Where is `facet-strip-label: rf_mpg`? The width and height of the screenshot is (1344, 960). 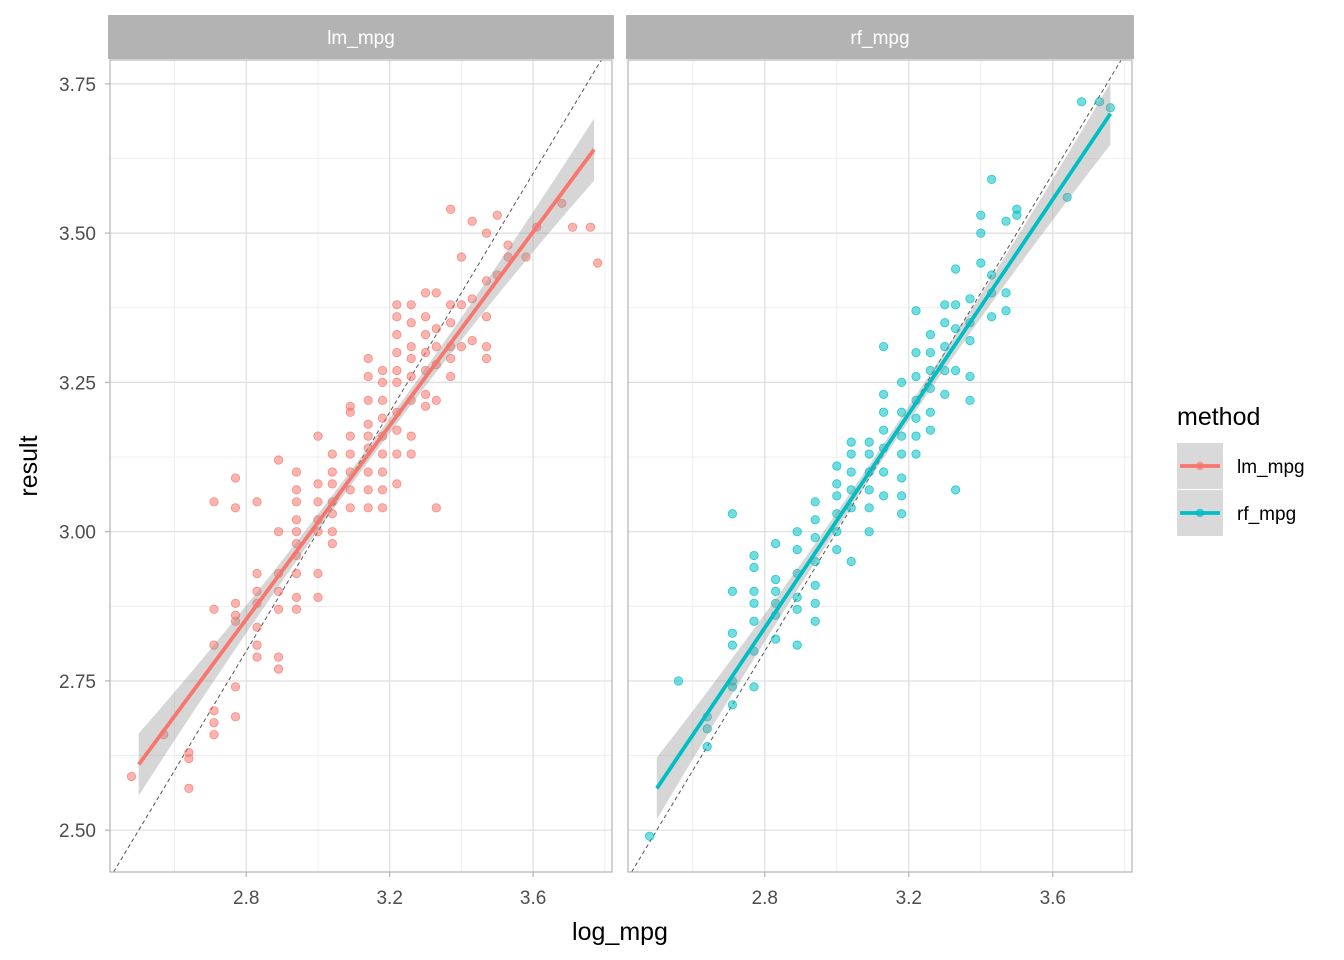
facet-strip-label: rf_mpg is located at coordinates (879, 38).